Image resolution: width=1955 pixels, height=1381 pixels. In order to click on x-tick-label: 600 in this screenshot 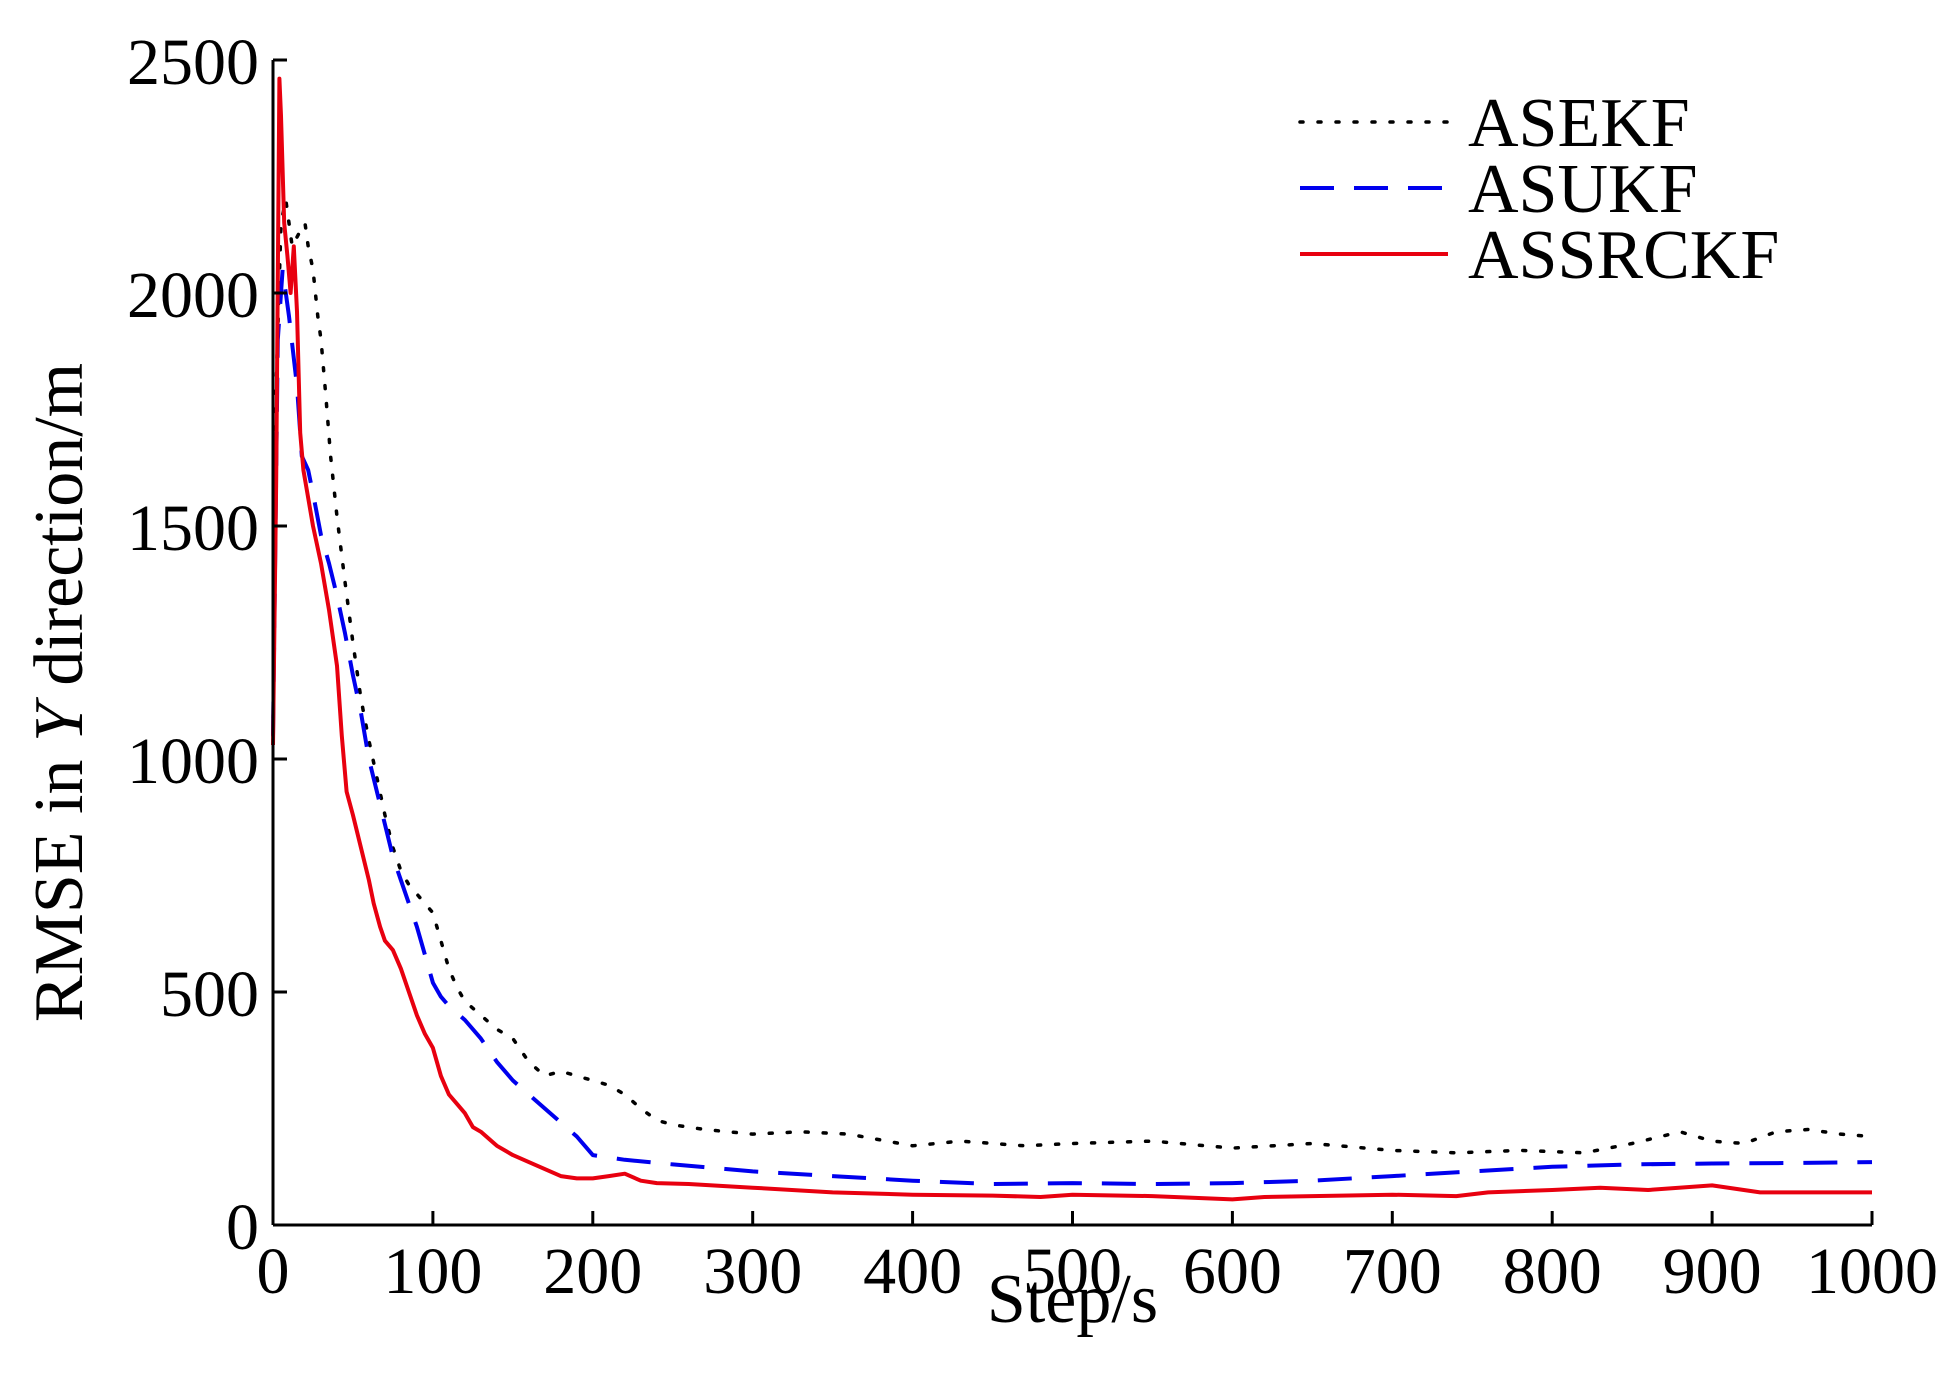, I will do `click(1232, 1271)`.